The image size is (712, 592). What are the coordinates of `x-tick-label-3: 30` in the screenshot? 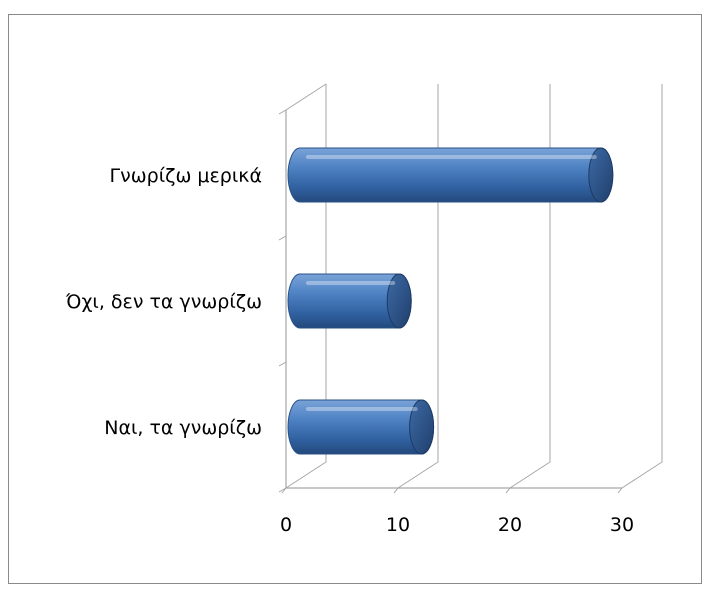 It's located at (622, 525).